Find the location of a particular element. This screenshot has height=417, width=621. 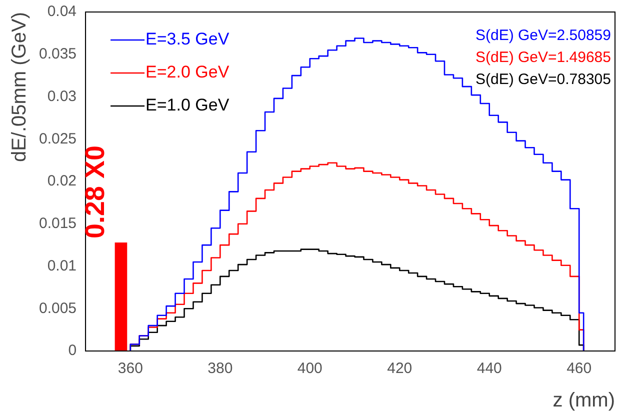

legend-label: E=2.0 GeV is located at coordinates (188, 72).